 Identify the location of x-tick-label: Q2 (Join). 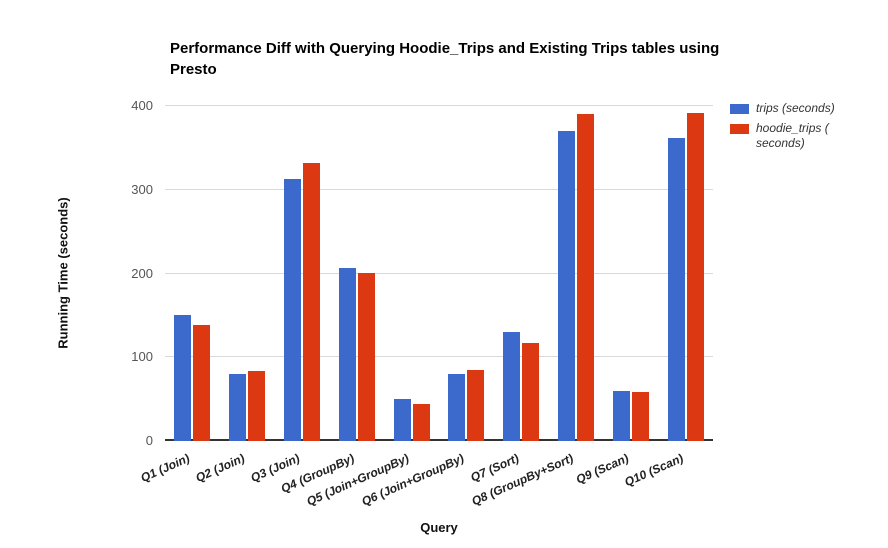
(220, 468).